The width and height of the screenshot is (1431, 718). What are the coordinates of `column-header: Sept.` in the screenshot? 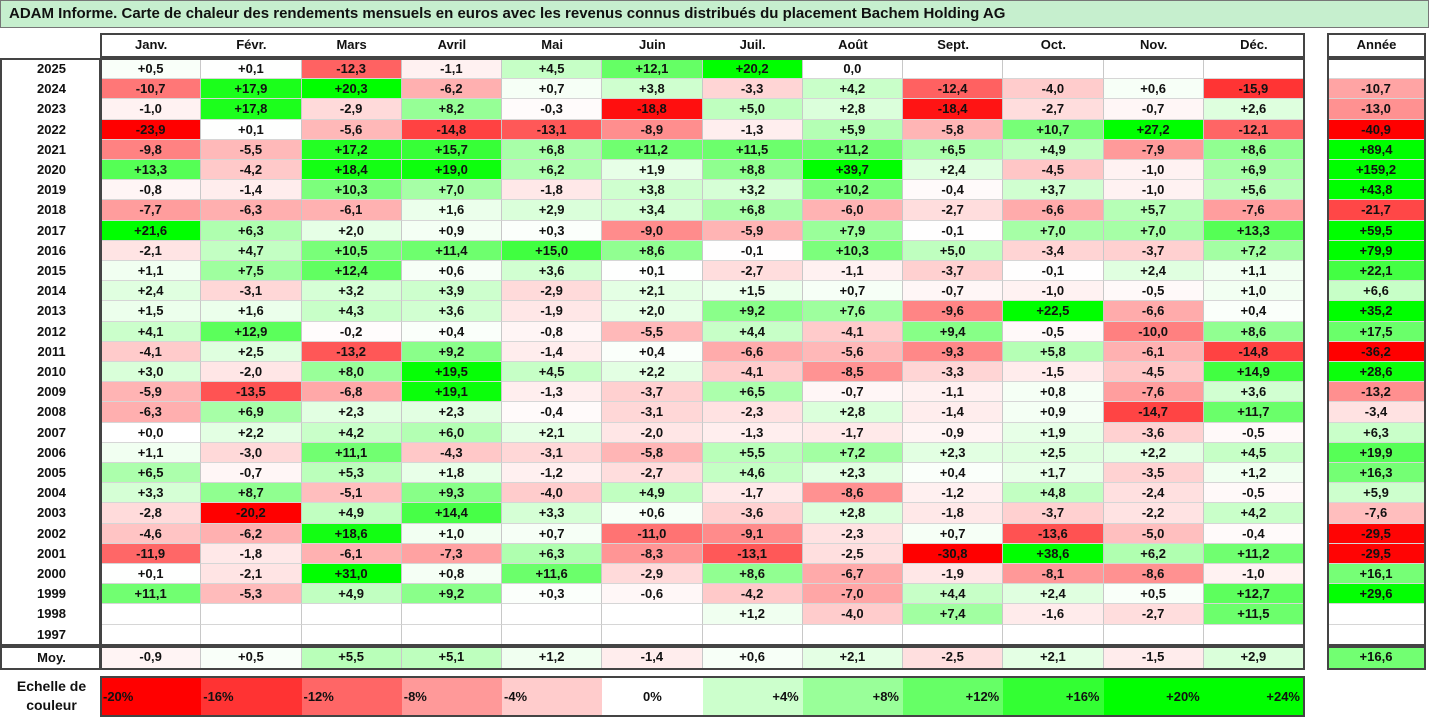 It's located at (953, 44).